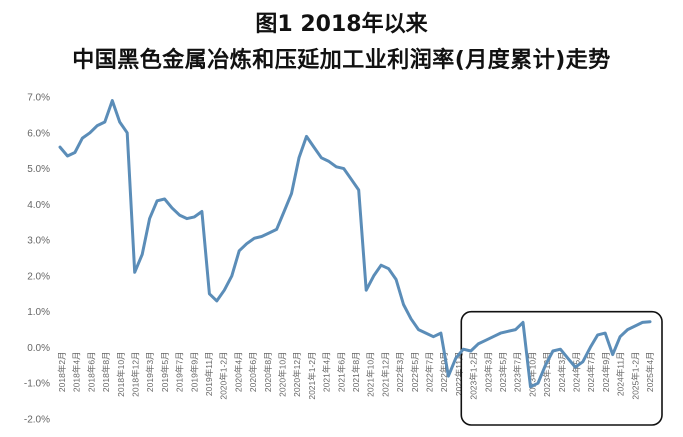 The height and width of the screenshot is (437, 683). I want to click on y-tick-label: 7.0%, so click(38, 98).